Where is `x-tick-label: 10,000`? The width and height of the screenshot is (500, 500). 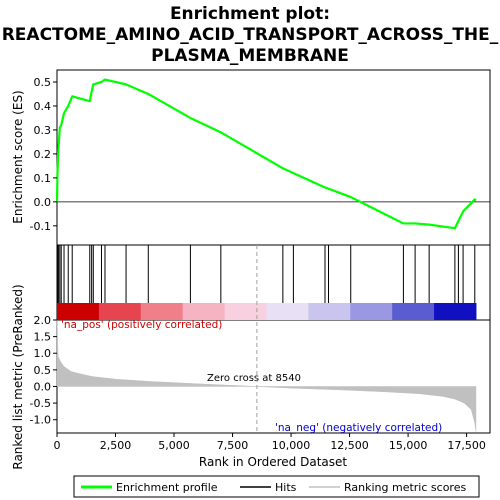 x-tick-label: 10,000 is located at coordinates (291, 445).